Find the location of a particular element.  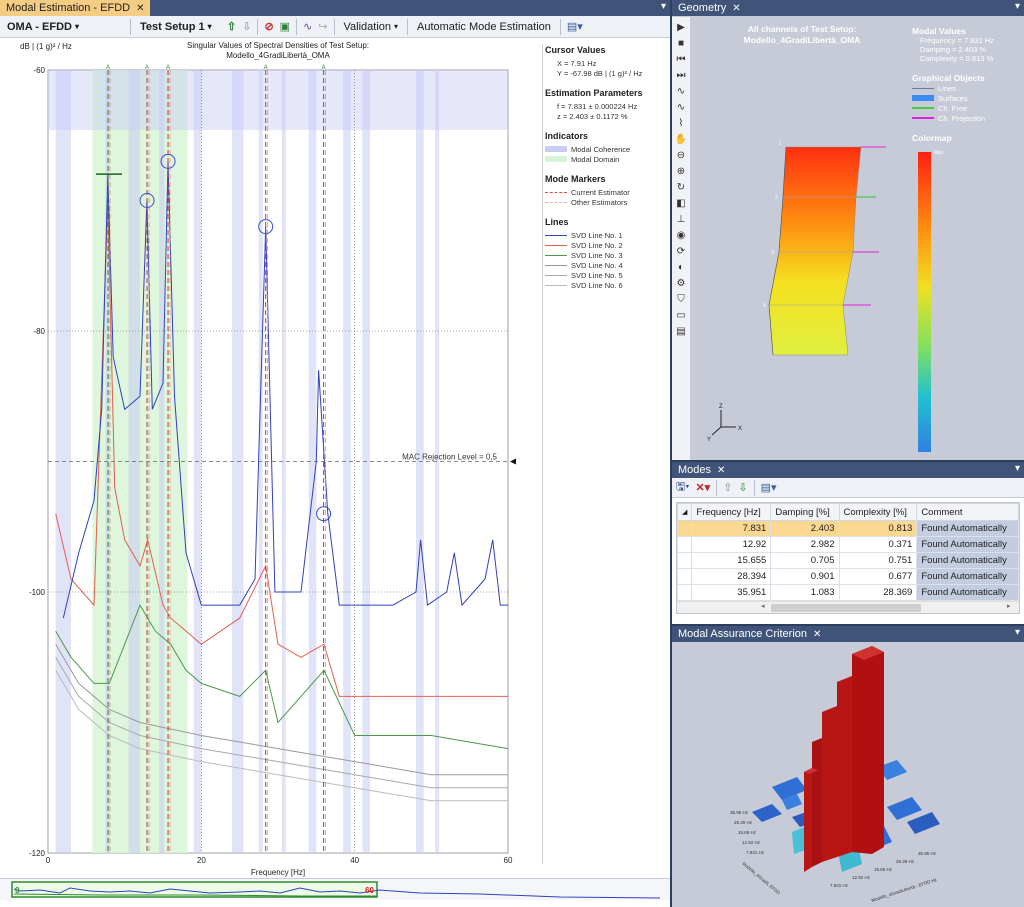

cube-icon: ◧ is located at coordinates (681, 203).